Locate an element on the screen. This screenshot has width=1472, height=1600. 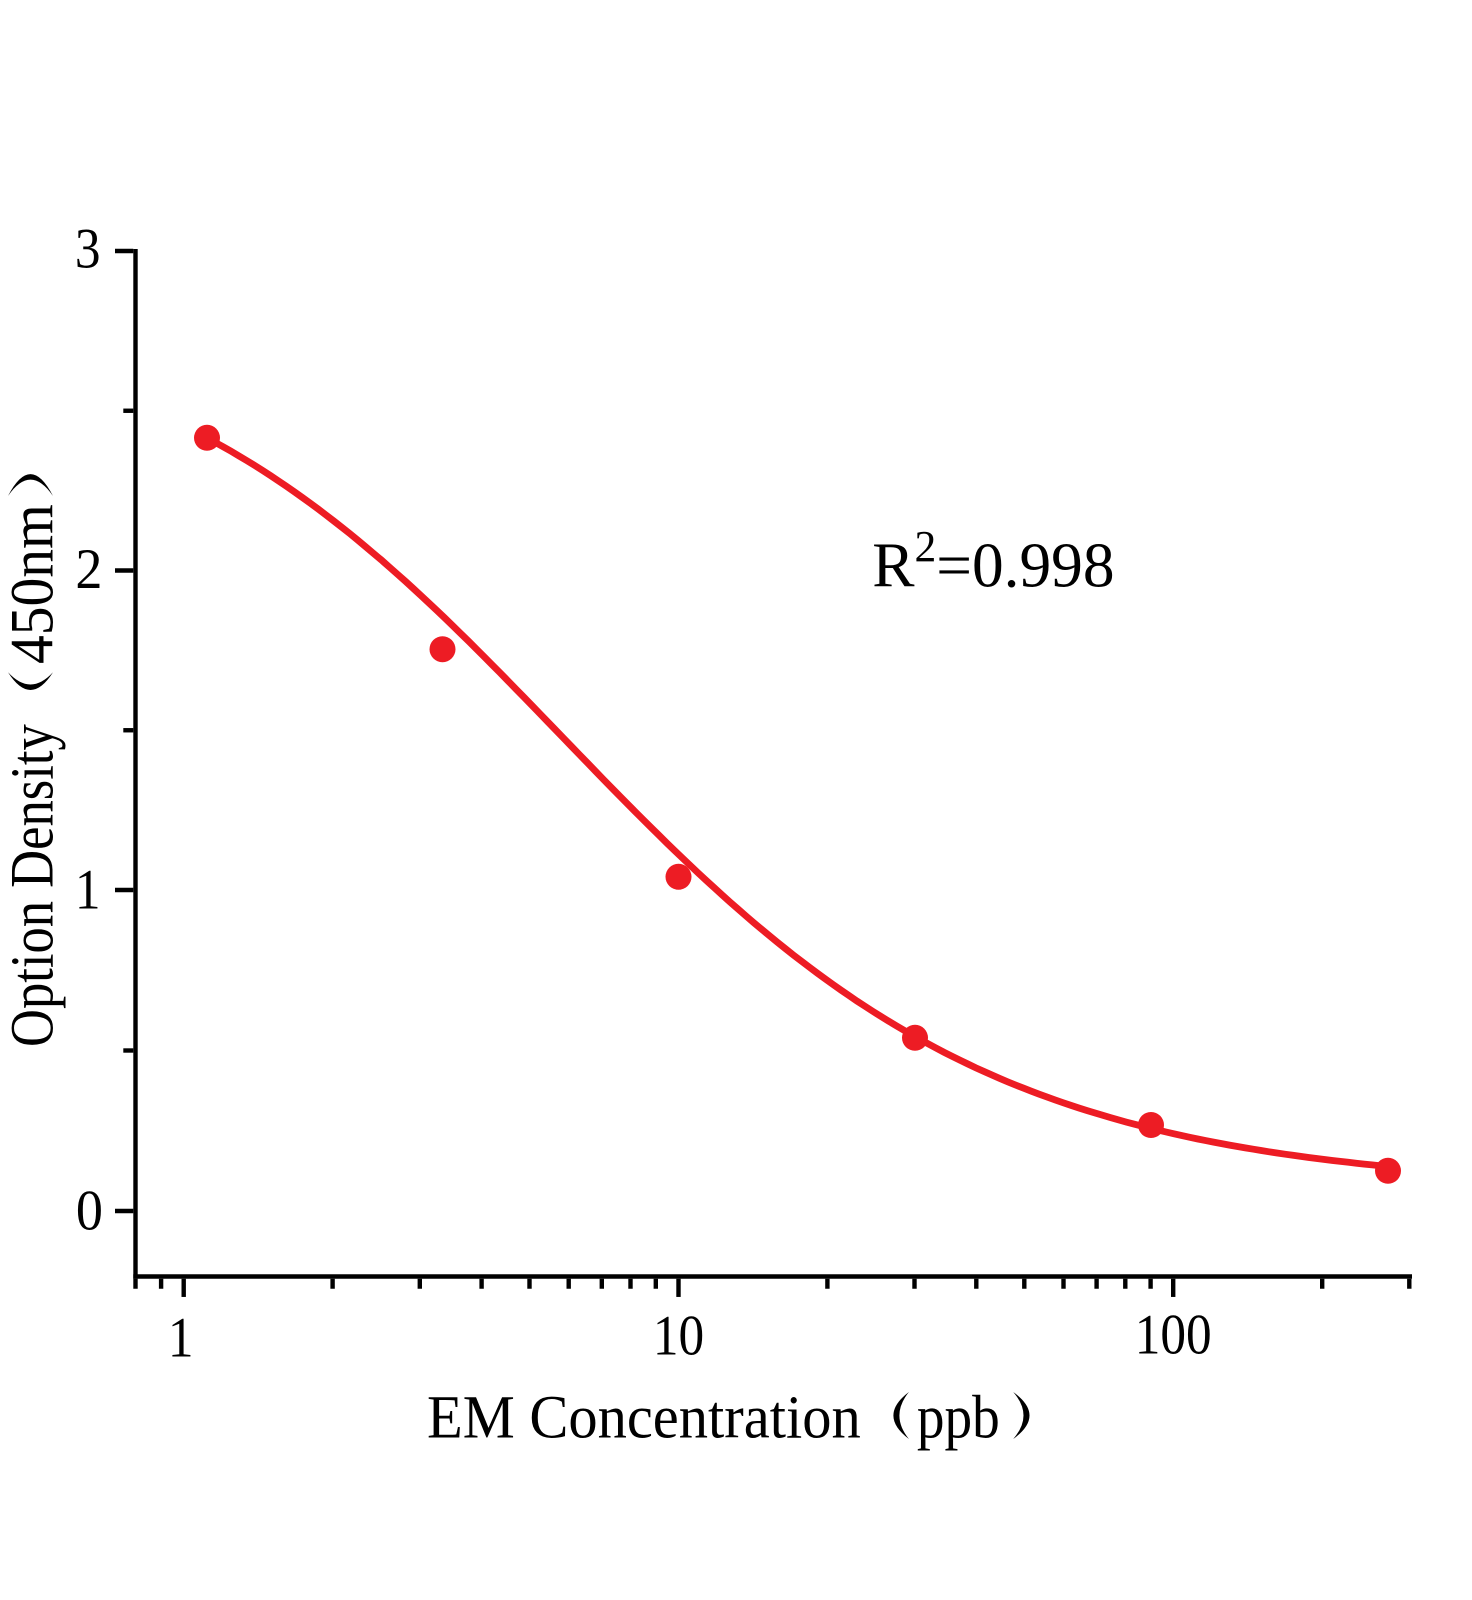
svg-text: 450nm is located at coordinates (33, 584).